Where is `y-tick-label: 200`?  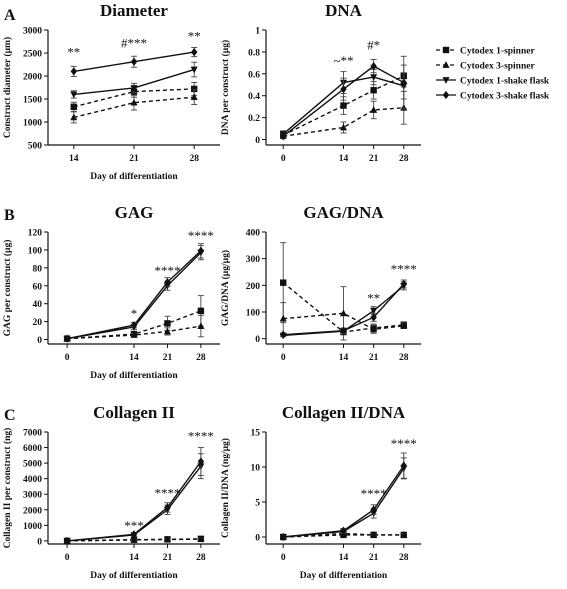 y-tick-label: 200 is located at coordinates (253, 287).